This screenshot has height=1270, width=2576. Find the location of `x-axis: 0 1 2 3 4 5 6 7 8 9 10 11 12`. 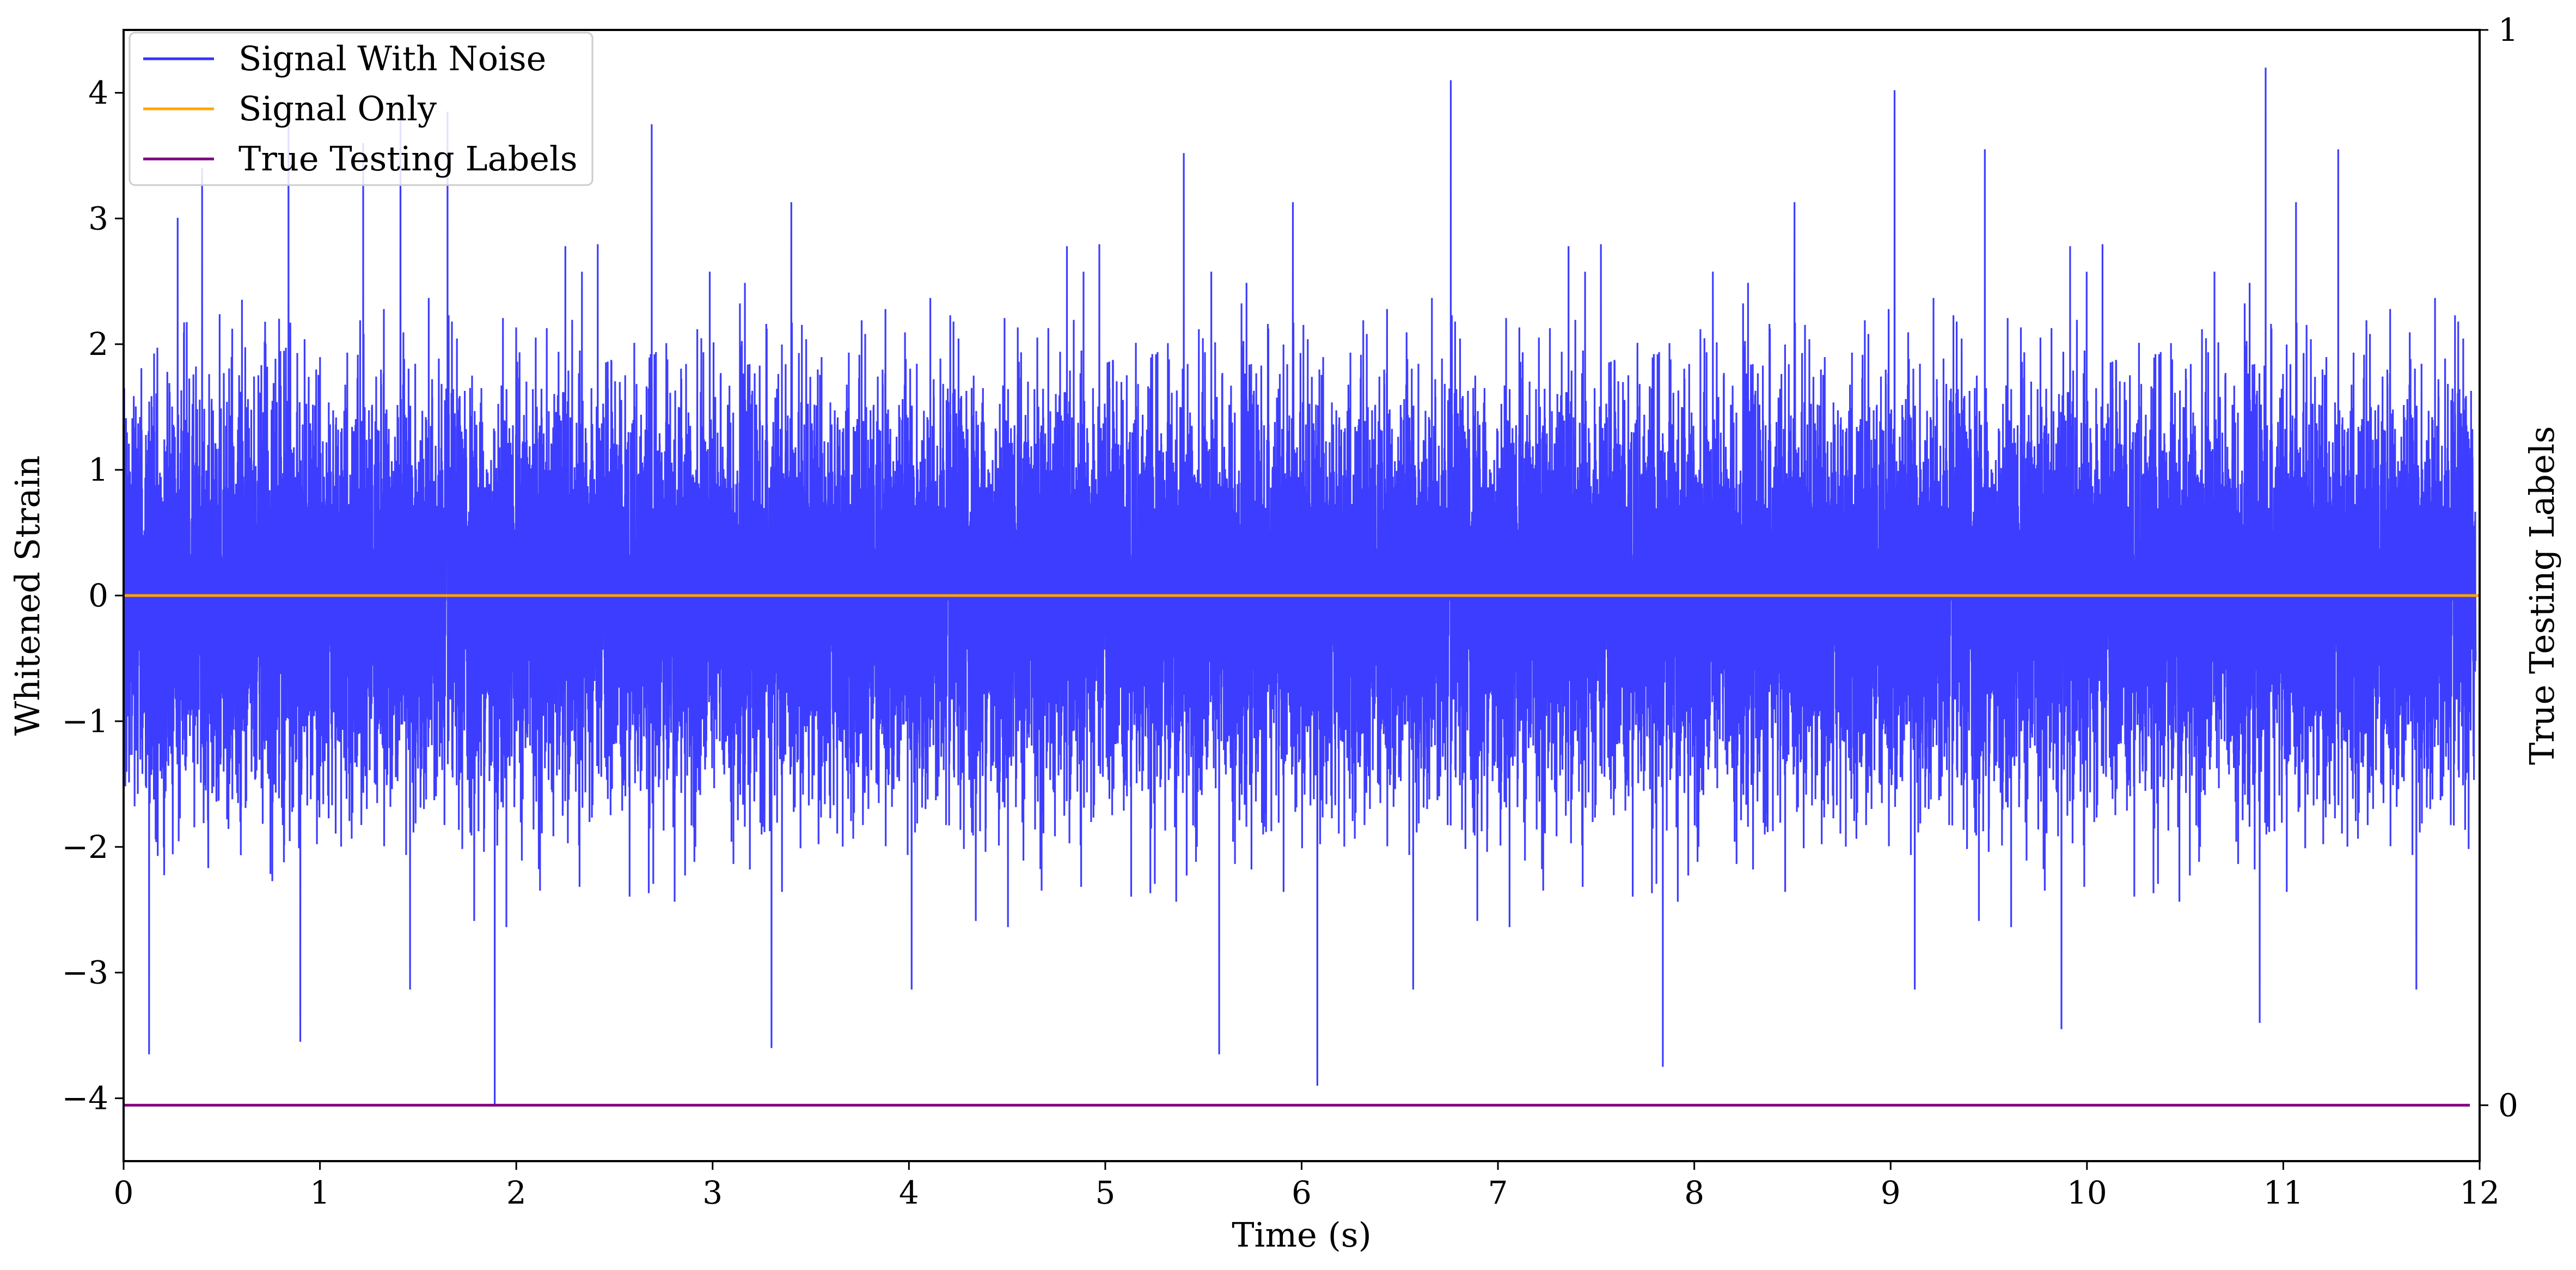

x-axis: 0 1 2 3 4 5 6 7 8 9 10 11 12 is located at coordinates (1307, 1186).